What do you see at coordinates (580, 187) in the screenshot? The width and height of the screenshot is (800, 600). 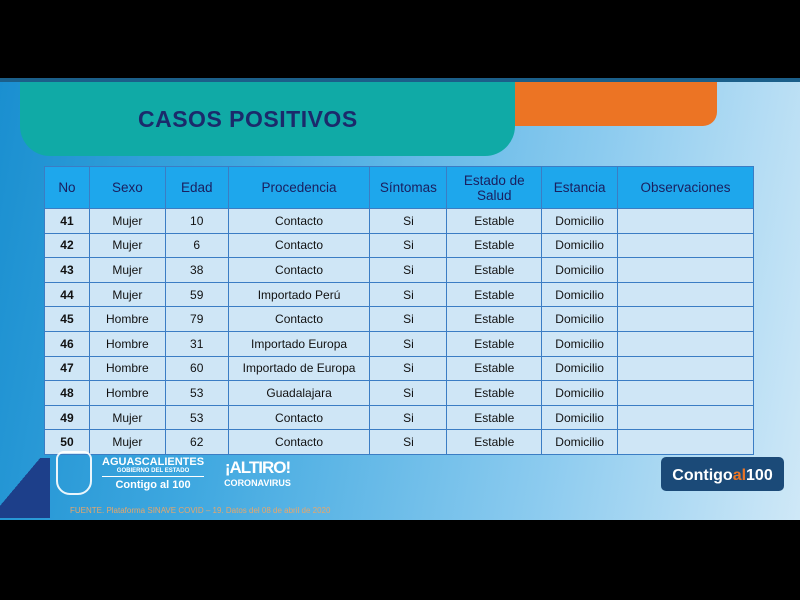 I see `column-header: Estancia` at bounding box center [580, 187].